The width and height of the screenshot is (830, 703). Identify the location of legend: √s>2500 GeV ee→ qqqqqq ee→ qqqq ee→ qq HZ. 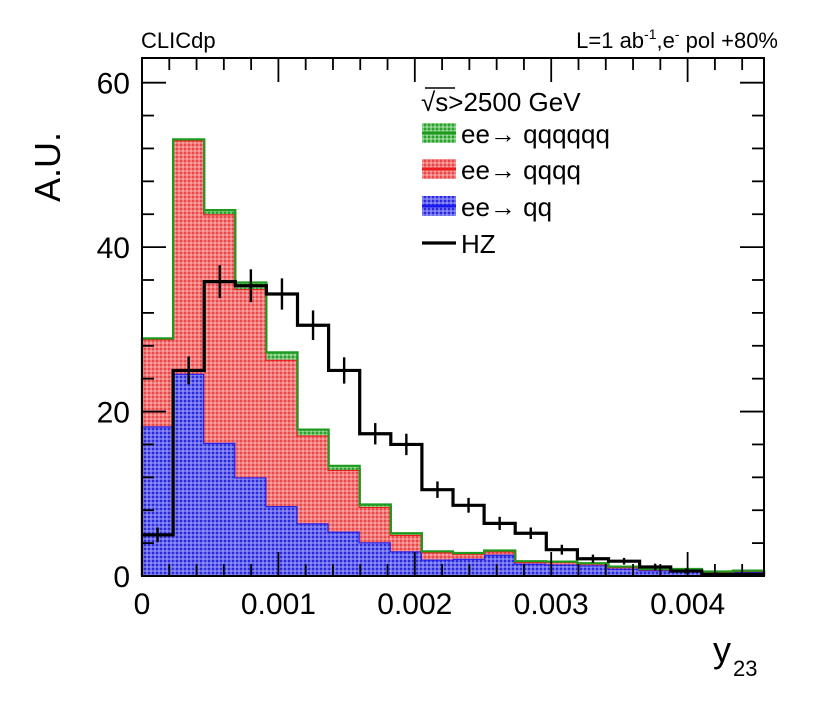
(515, 173).